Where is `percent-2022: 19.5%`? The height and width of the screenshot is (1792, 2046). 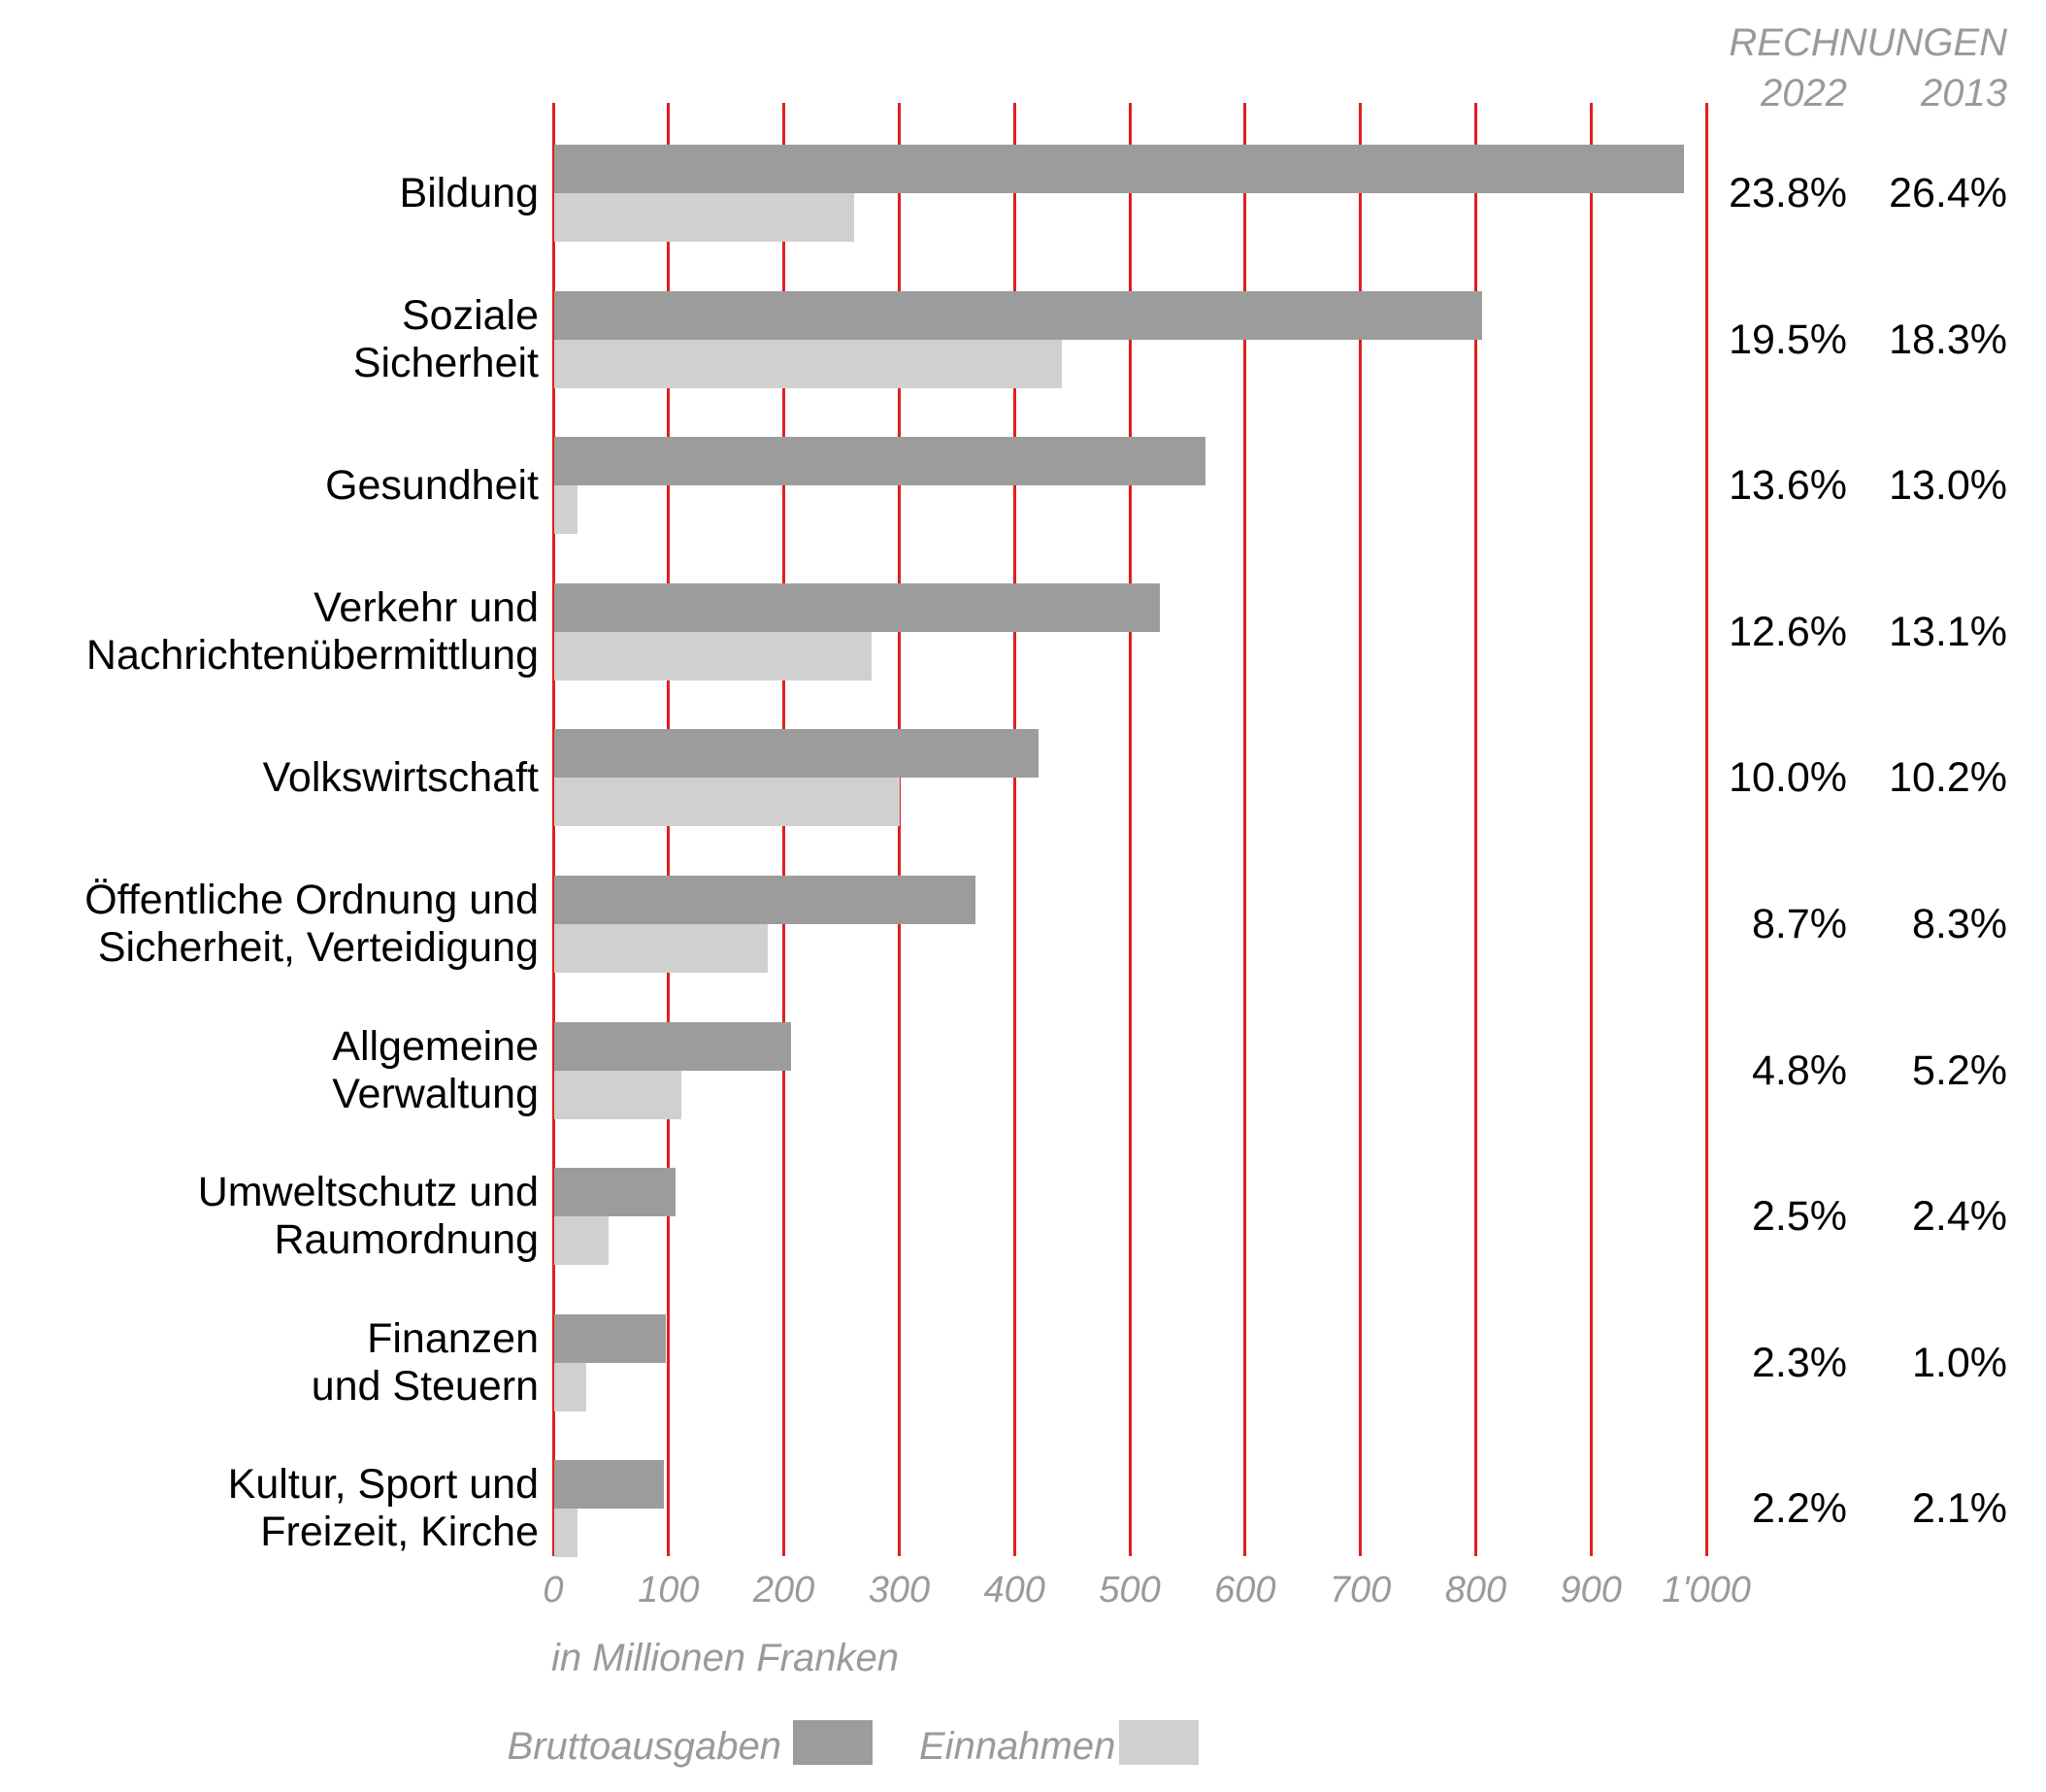
percent-2022: 19.5% is located at coordinates (1788, 339).